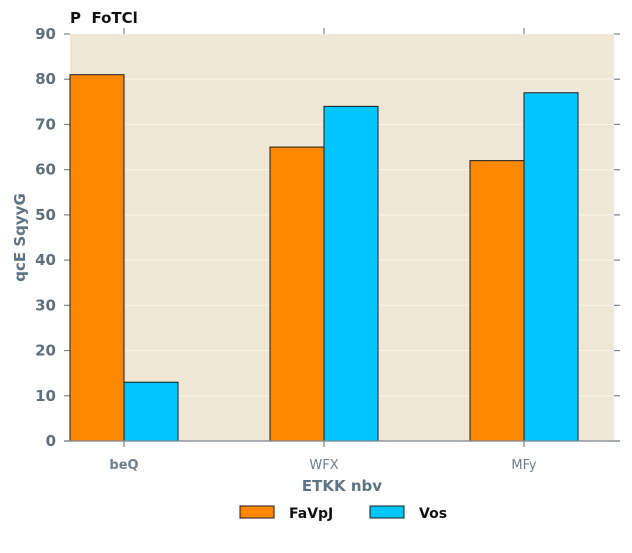 This screenshot has height=553, width=632. I want to click on bar-FaVpJ-WFX, so click(297, 294).